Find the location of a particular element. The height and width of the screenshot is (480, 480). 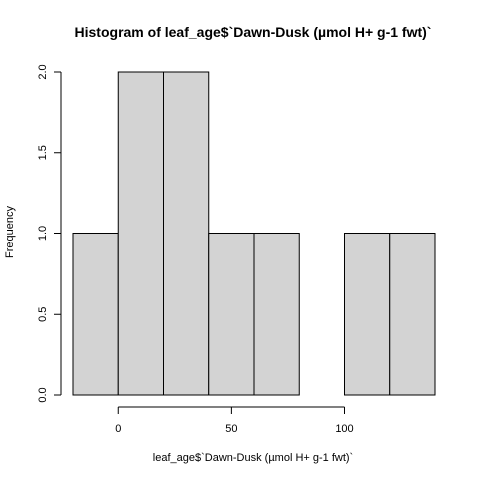

y-tick-label: 0.5 is located at coordinates (43, 314).